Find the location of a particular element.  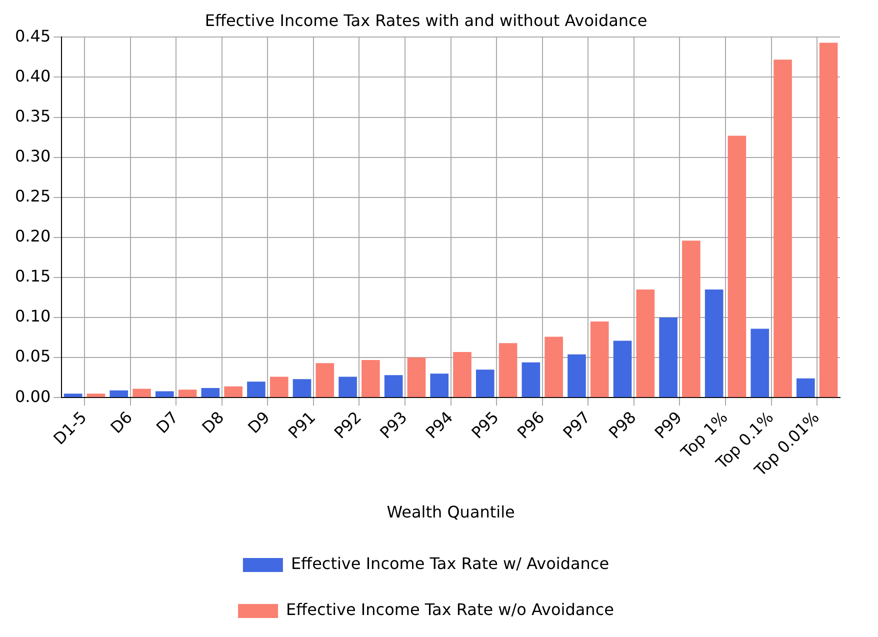

y-tick-label: 0.45 is located at coordinates (33, 36).